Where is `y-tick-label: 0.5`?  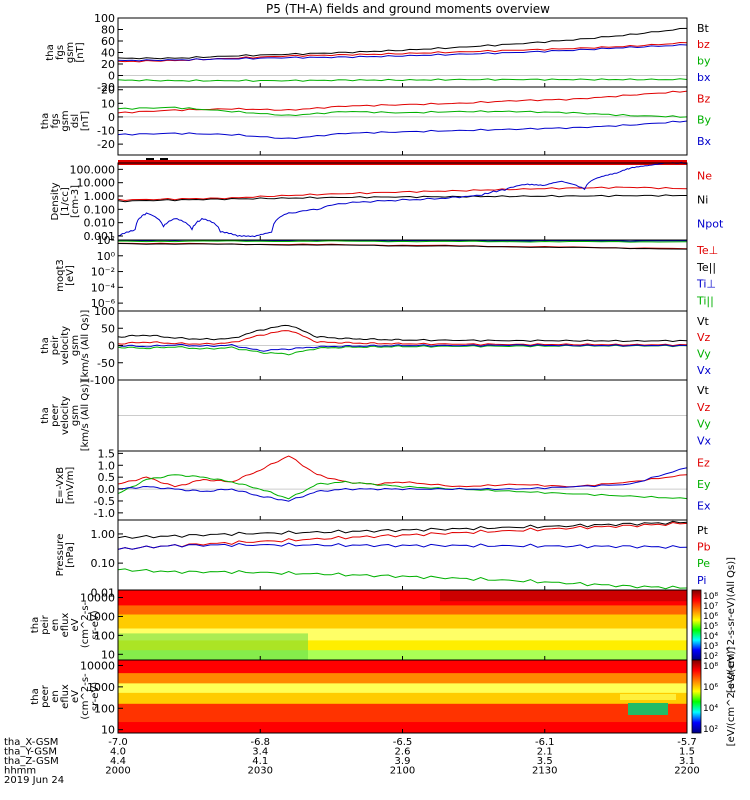 y-tick-label: 0.5 is located at coordinates (107, 477).